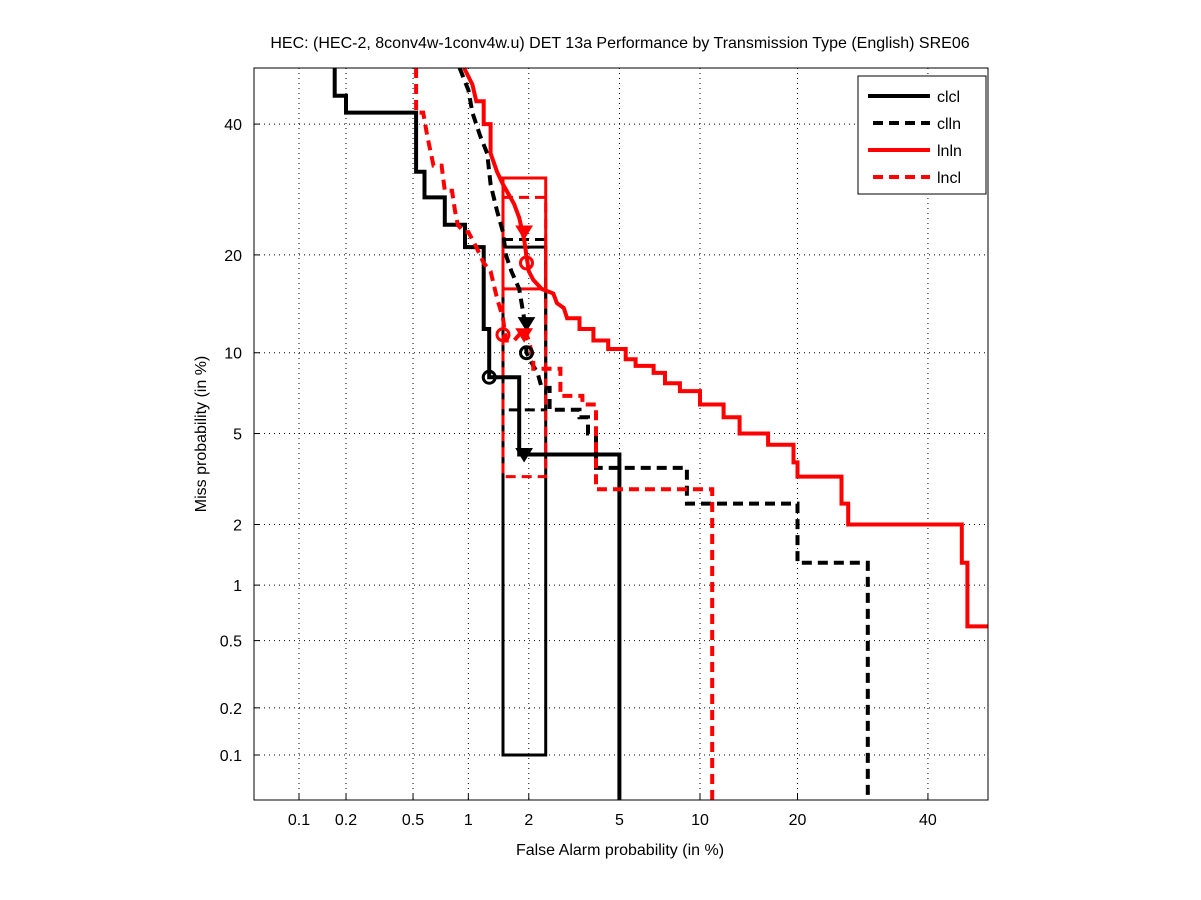  Describe the element at coordinates (508, 344) in the screenshot. I see `dcf-markers` at that location.